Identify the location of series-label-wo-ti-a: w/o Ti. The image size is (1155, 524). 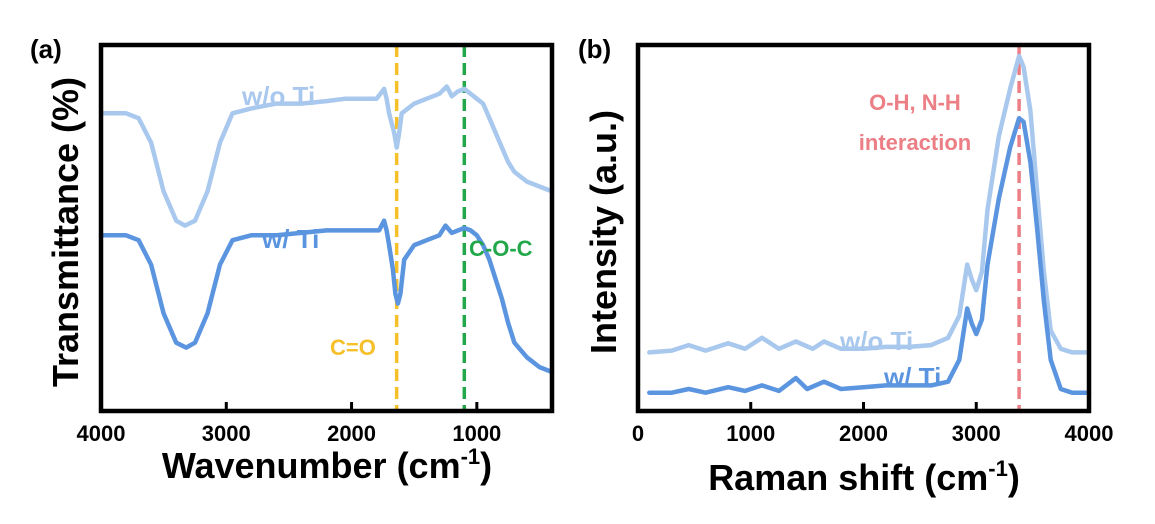
(278, 96).